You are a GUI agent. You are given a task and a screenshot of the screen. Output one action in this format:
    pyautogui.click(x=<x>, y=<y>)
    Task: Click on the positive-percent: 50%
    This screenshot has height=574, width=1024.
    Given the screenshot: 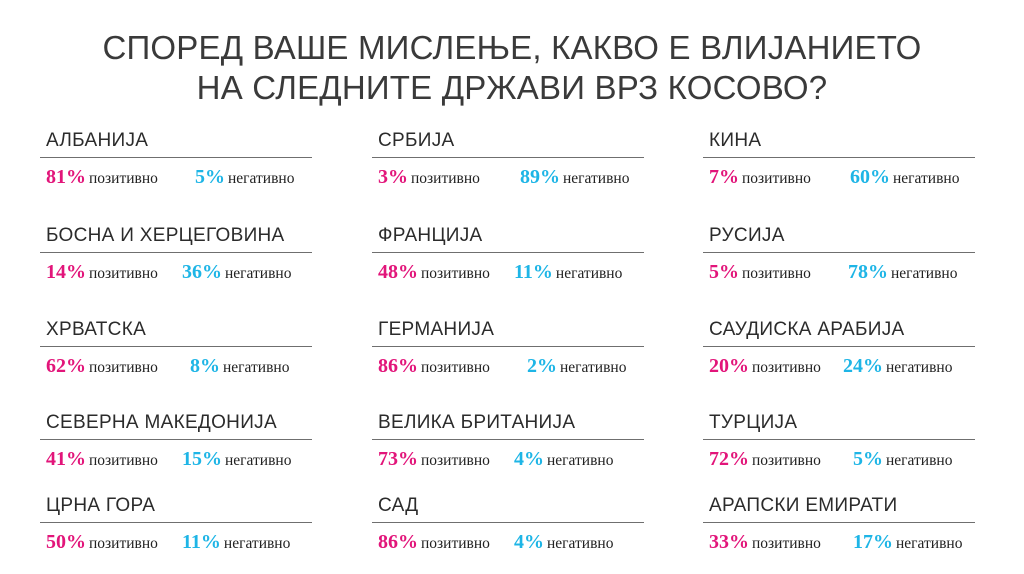 What is the action you would take?
    pyautogui.click(x=66, y=542)
    